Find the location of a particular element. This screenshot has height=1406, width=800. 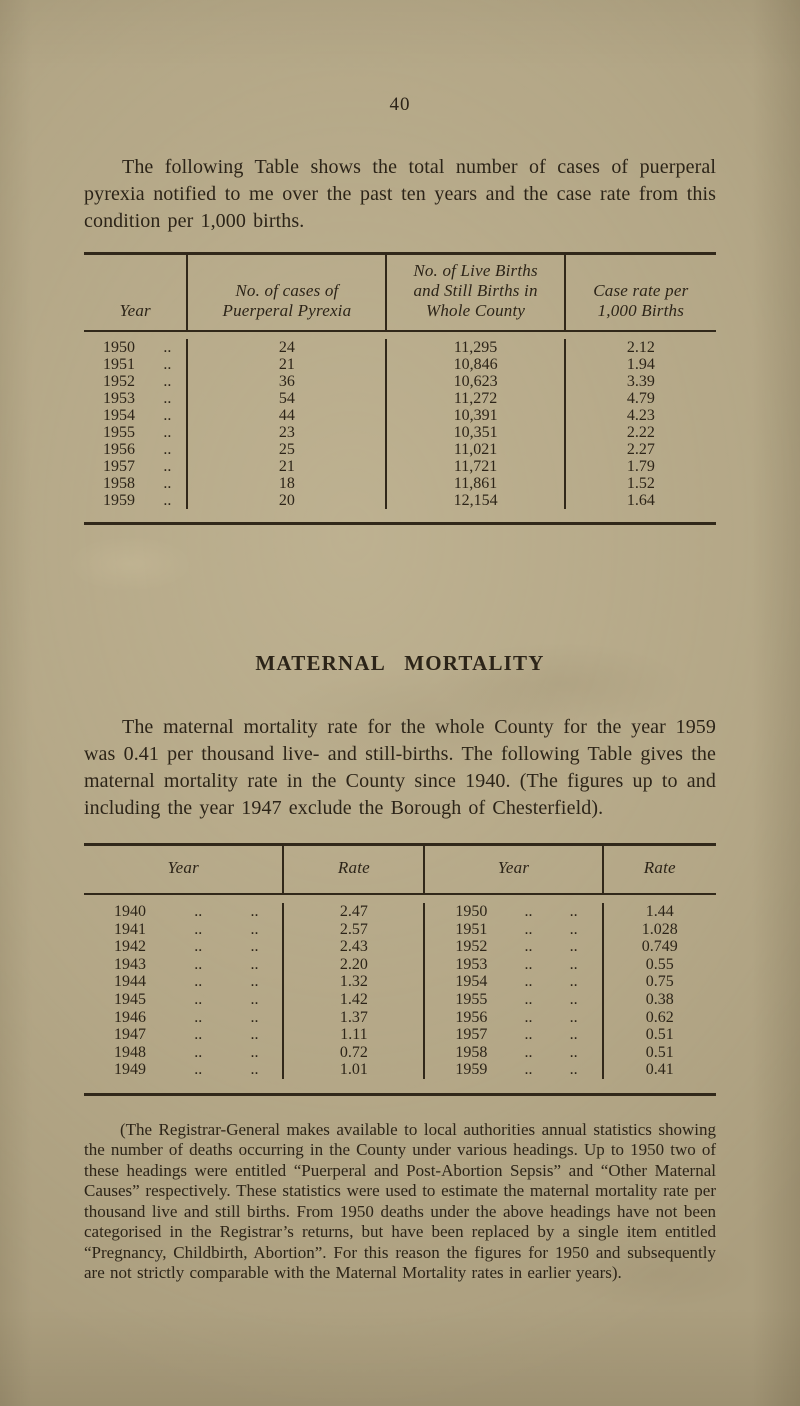

table-row: 1959.. 20 12,154 1.64 is located at coordinates (400, 500).